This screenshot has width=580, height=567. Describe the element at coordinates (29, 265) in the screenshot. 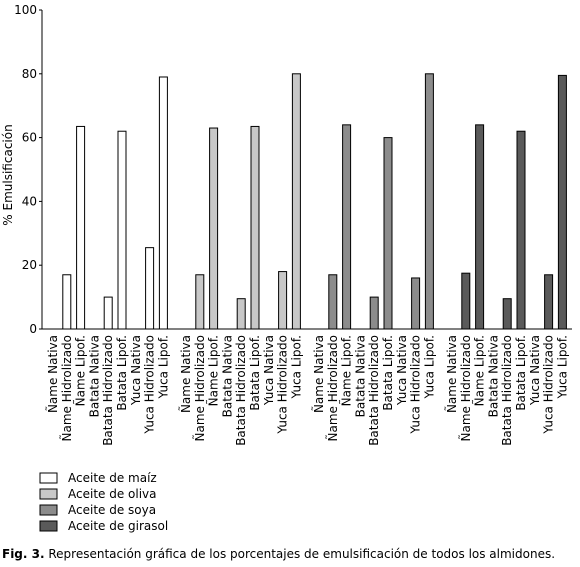

I see `y-tick-label: 20` at that location.